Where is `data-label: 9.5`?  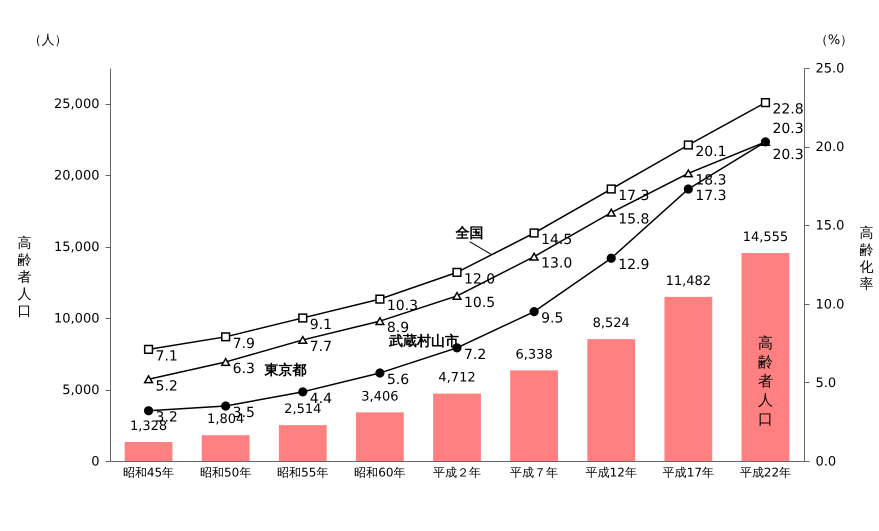
data-label: 9.5 is located at coordinates (552, 318).